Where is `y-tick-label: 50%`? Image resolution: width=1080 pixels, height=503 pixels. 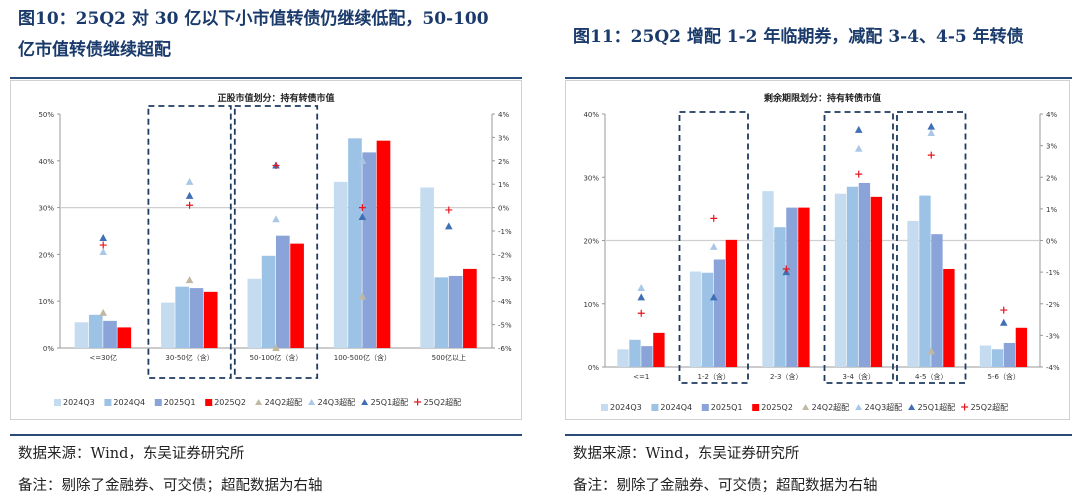 y-tick-label: 50% is located at coordinates (46, 115).